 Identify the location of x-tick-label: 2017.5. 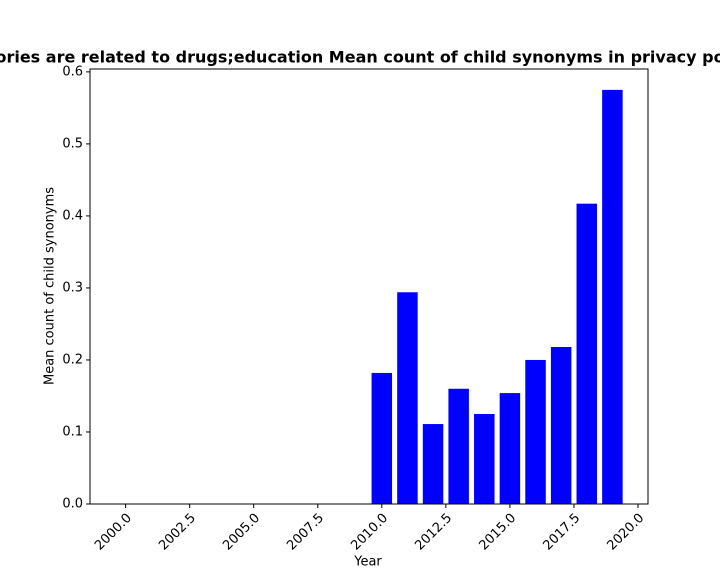
(561, 532).